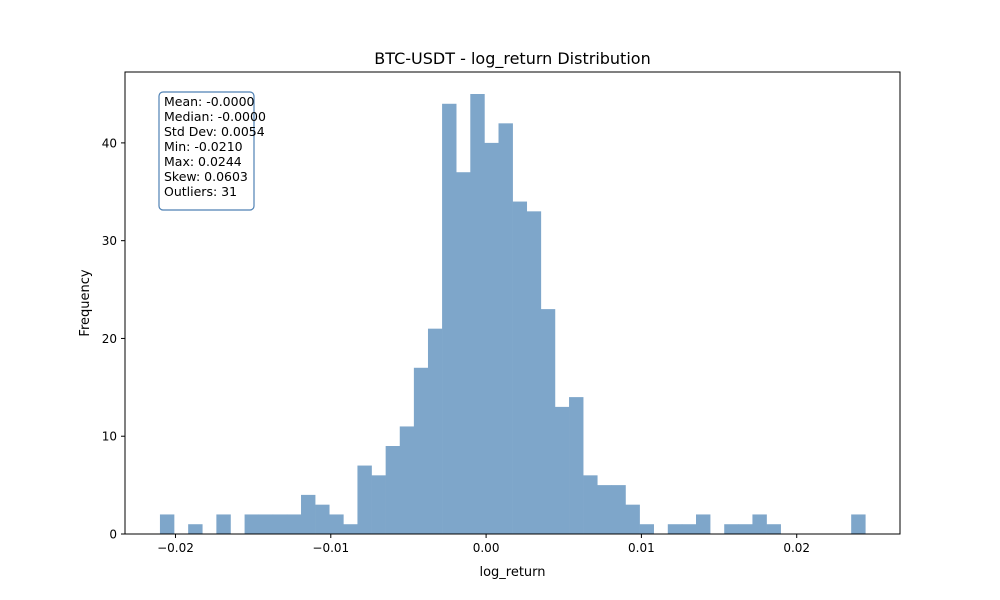 This screenshot has width=1000, height=600. I want to click on y-axis-ticks: 0 10 20 30 40, so click(113, 339).